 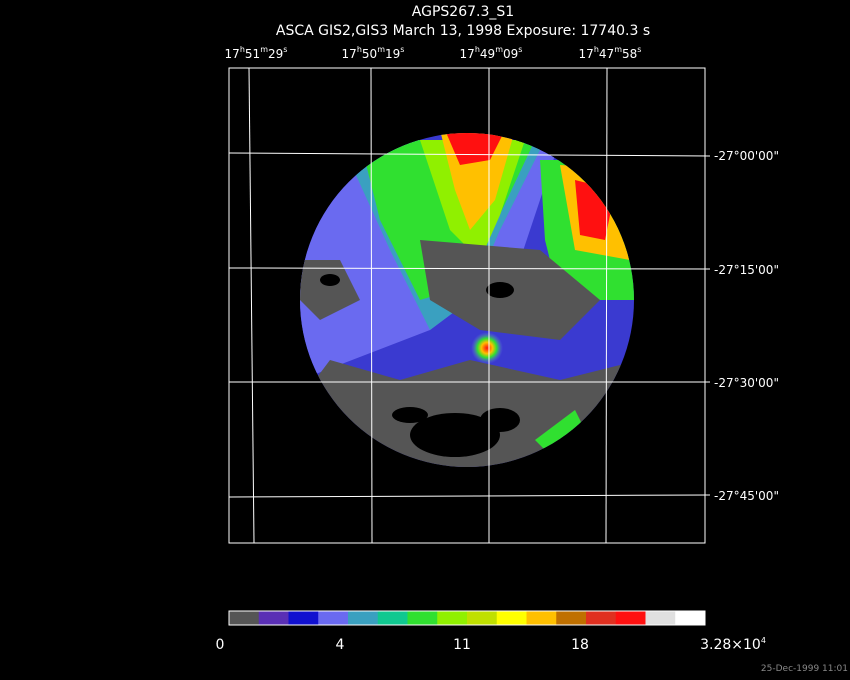 I want to click on dec-label: -27°00'00", so click(x=746, y=156).